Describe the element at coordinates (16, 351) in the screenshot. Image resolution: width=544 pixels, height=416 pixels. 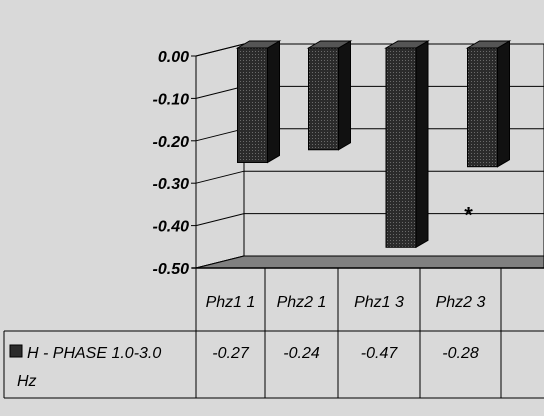
I see `legend-key` at that location.